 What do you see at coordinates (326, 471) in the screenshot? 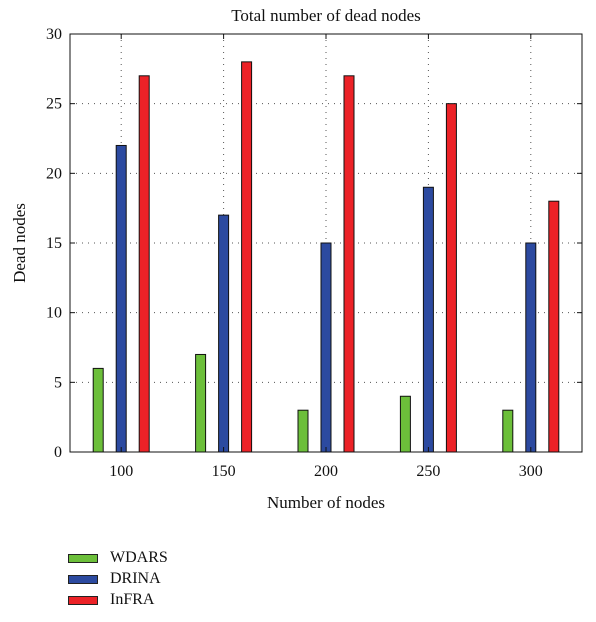
I see `x-tick-label: 200` at bounding box center [326, 471].